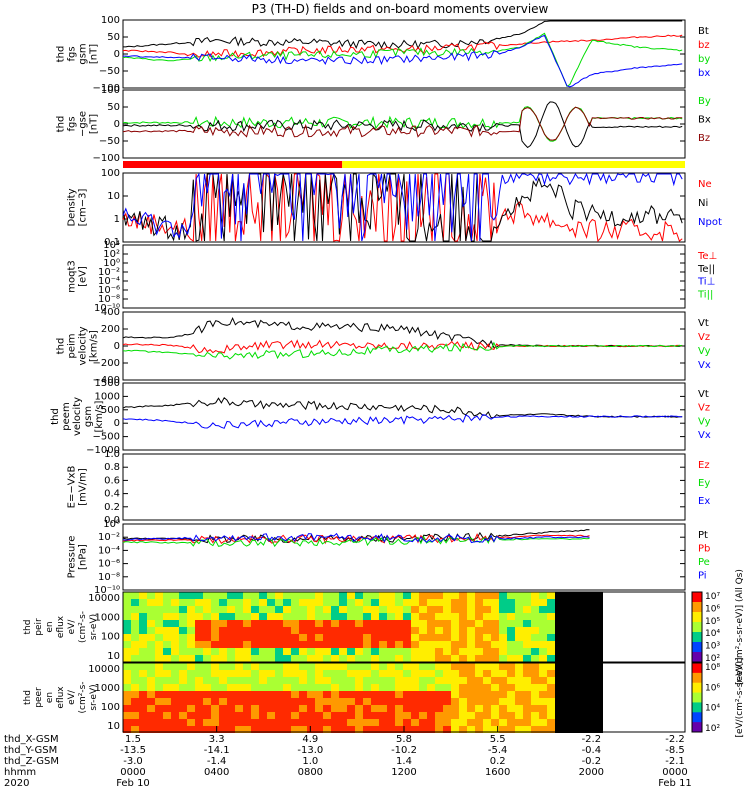 This screenshot has height=804, width=750. What do you see at coordinates (217, 739) in the screenshot?
I see `x-tick-value: 3.3` at bounding box center [217, 739].